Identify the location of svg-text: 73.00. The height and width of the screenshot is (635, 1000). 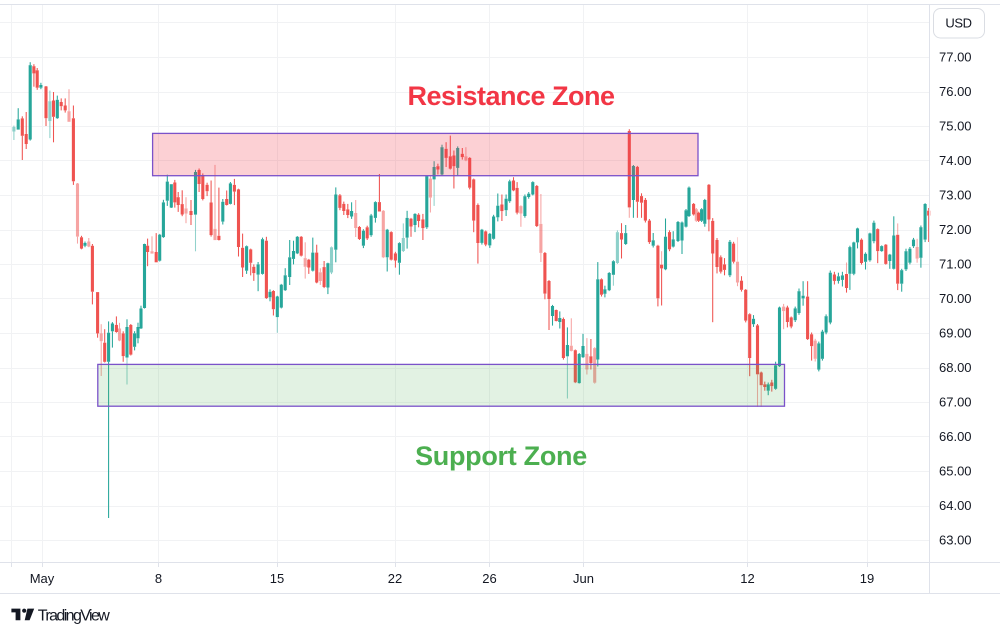
(955, 195).